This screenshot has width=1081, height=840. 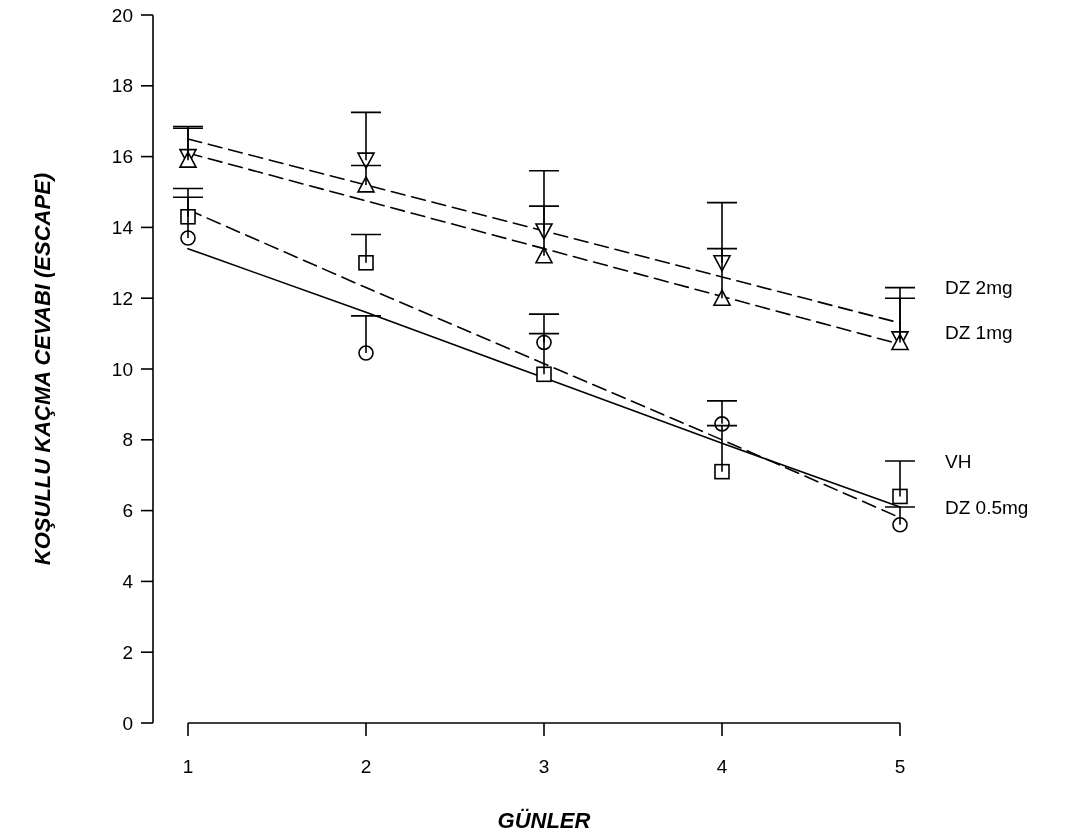 I want to click on y-tick-label: 20, so click(x=122, y=15).